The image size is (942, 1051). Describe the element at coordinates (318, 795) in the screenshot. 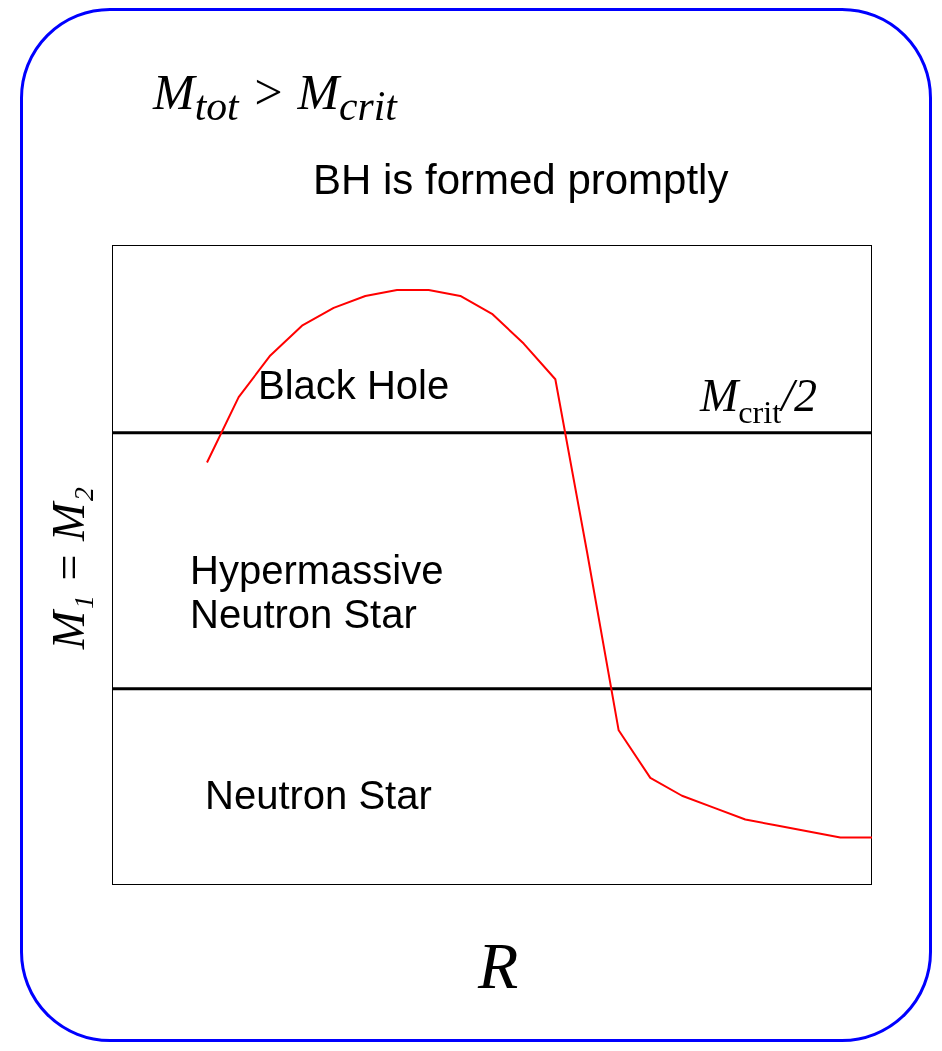

I see `annotation: Neutron Star` at that location.